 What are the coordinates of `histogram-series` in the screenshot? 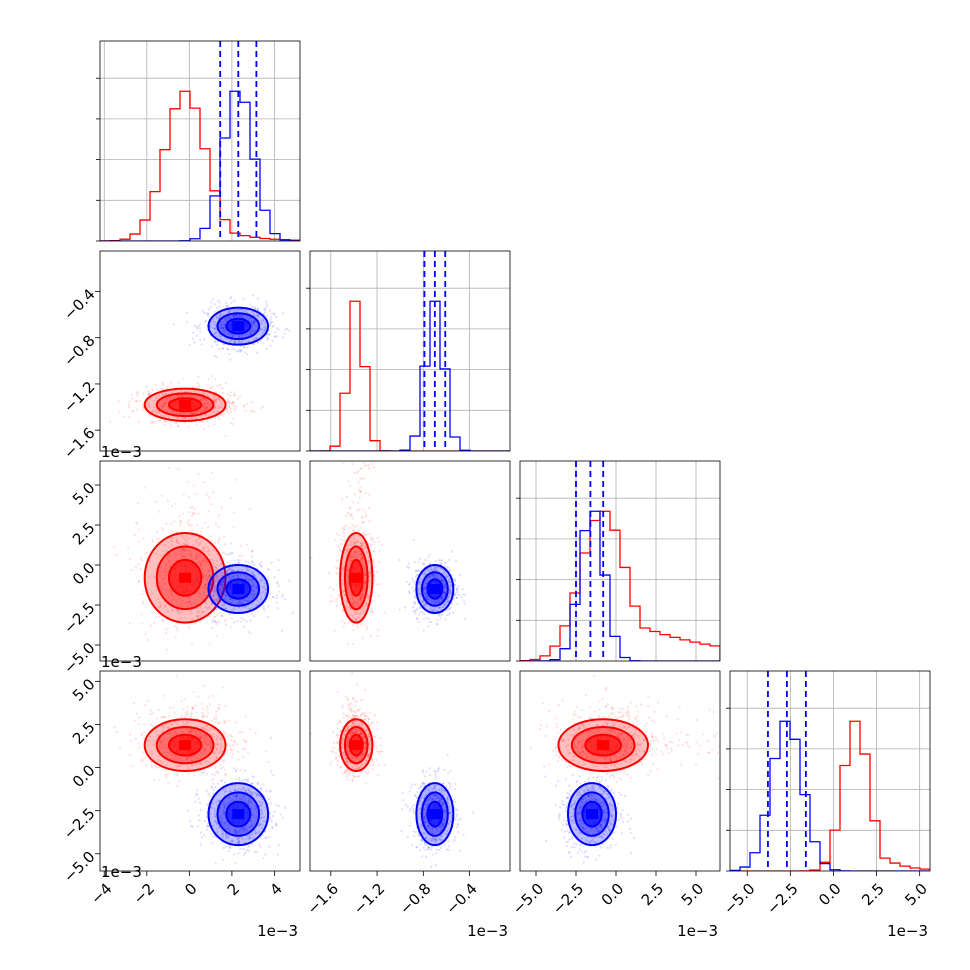 It's located at (200, 165).